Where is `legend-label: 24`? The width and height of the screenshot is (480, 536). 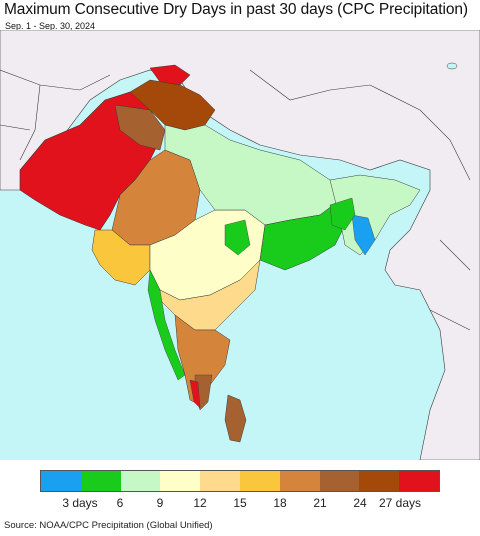 legend-label: 24 is located at coordinates (360, 503).